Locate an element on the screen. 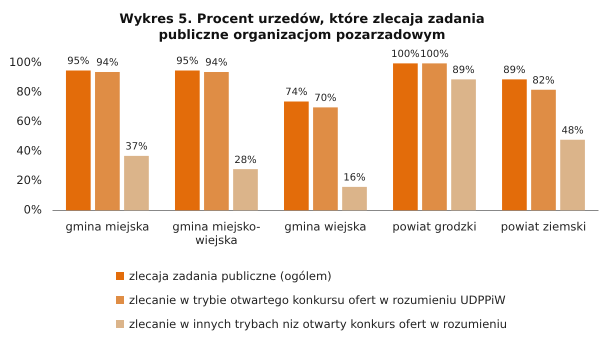 The image size is (608, 348). data-label: 82% is located at coordinates (543, 80).